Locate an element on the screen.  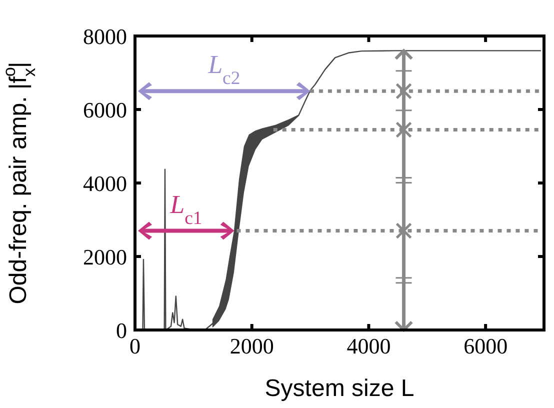
annotation: L$_{c2}$ is located at coordinates (223, 69).